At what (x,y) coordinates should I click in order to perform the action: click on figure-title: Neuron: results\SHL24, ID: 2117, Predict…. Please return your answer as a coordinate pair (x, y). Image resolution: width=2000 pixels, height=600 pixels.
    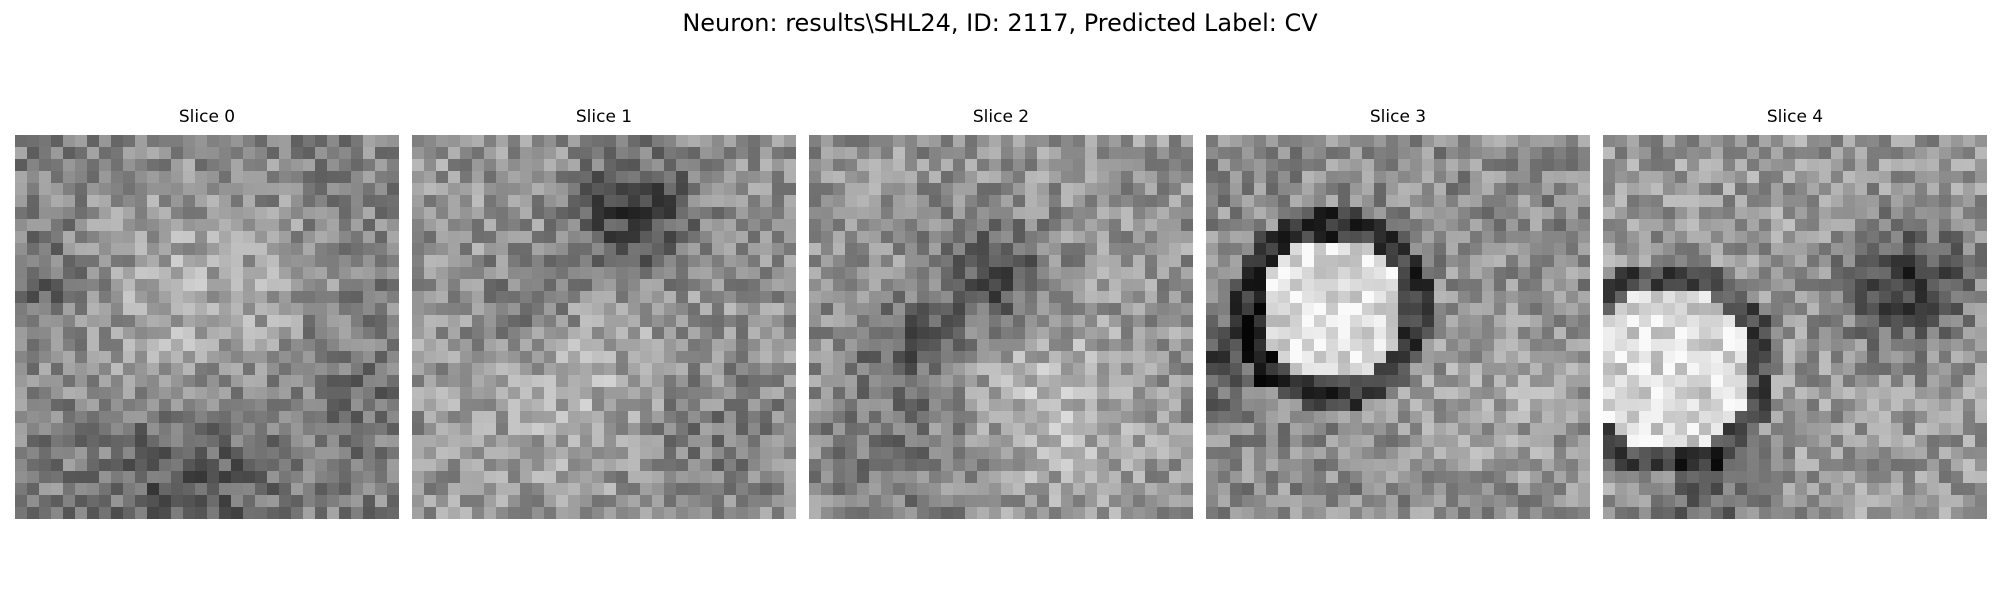
    Looking at the image, I should click on (1000, 23).